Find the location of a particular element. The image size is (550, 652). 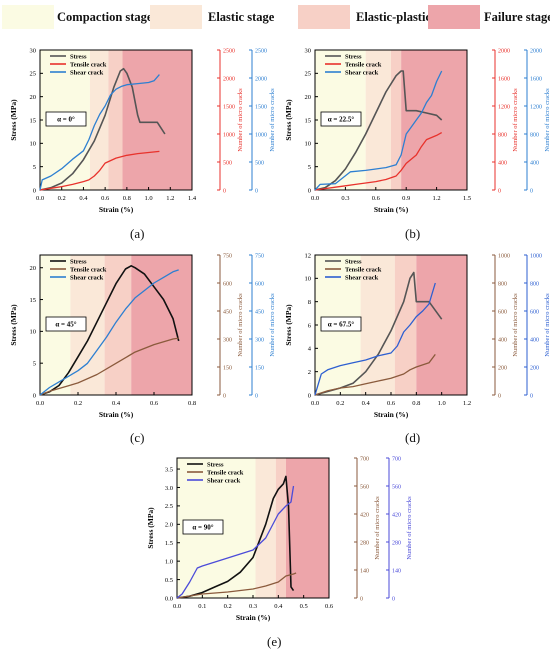

angle-label: α = 22.5° is located at coordinates (341, 120).